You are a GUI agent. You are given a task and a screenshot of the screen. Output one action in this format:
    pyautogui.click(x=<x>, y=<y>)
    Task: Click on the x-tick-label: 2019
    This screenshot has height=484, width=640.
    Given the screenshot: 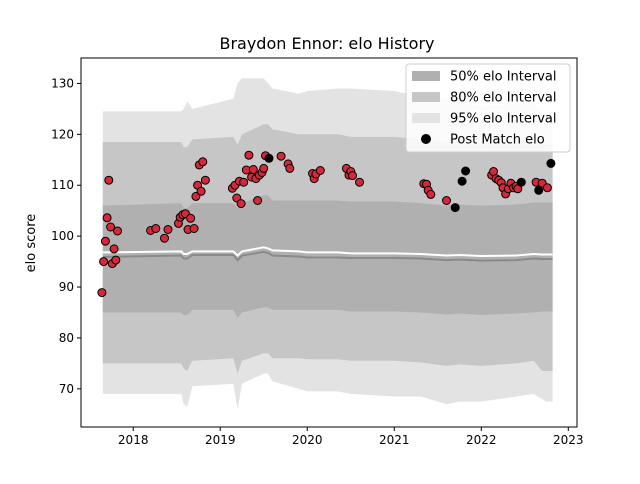 What is the action you would take?
    pyautogui.click(x=220, y=440)
    